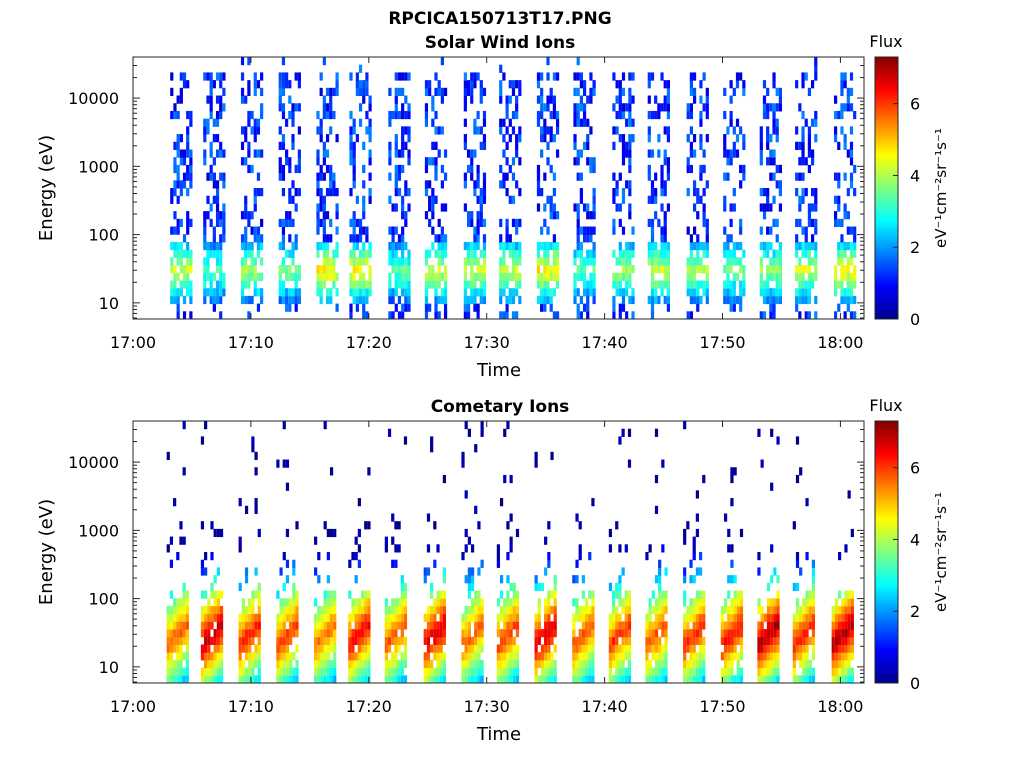  I want to click on x-tick-label: 17:00, so click(133, 706).